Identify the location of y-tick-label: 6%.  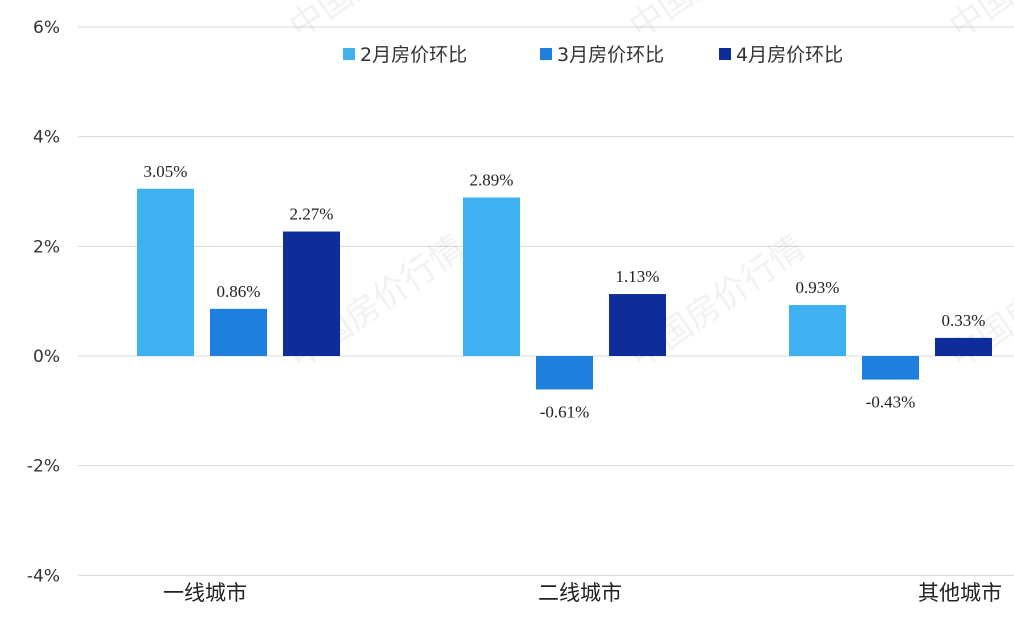
(46, 28).